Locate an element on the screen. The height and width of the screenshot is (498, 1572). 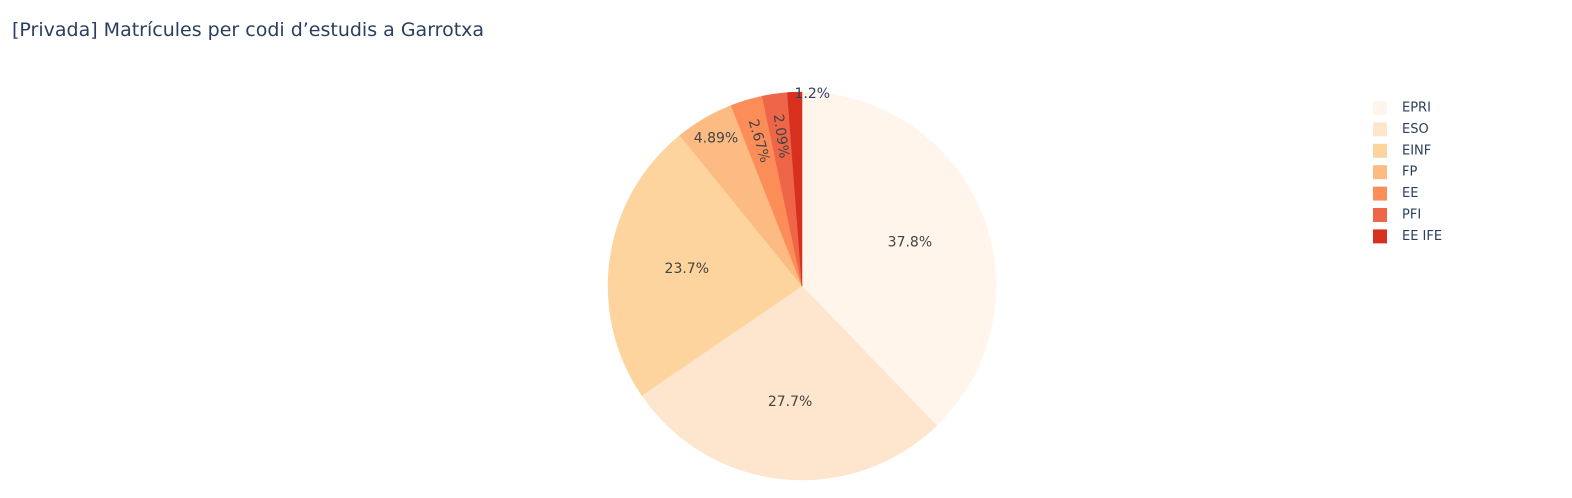
pie-slice-ee-ife is located at coordinates (795, 189).